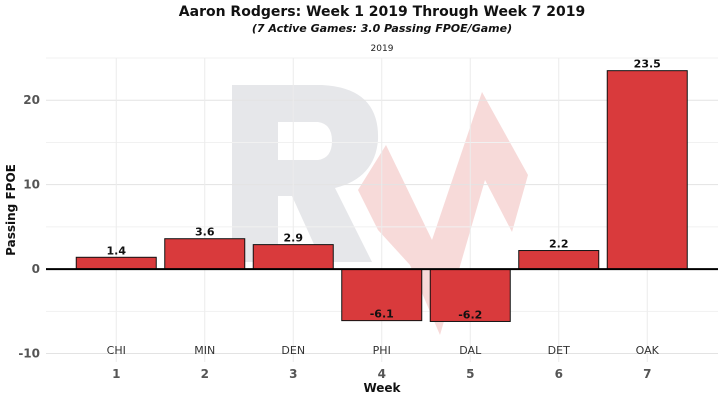 This screenshot has width=724, height=400. Describe the element at coordinates (559, 374) in the screenshot. I see `x-tick-label: 6` at that location.